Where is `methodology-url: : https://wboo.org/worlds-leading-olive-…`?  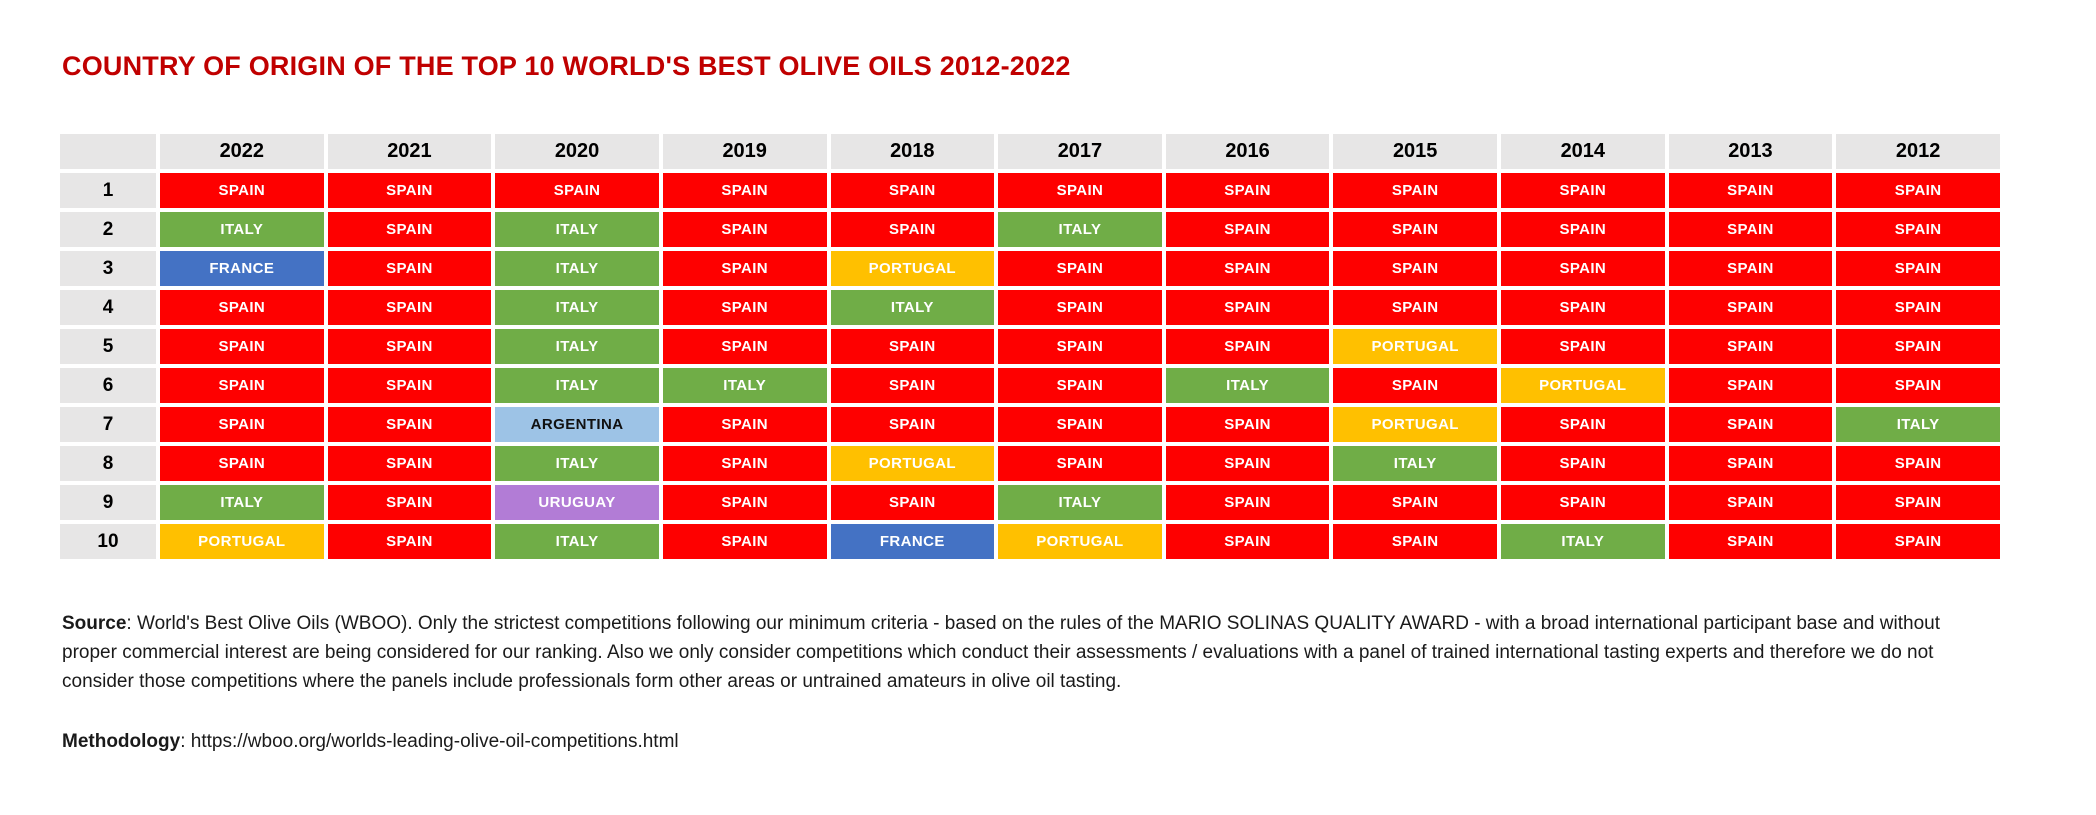
methodology-url: : https://wboo.org/worlds-leading-olive-… is located at coordinates (429, 742).